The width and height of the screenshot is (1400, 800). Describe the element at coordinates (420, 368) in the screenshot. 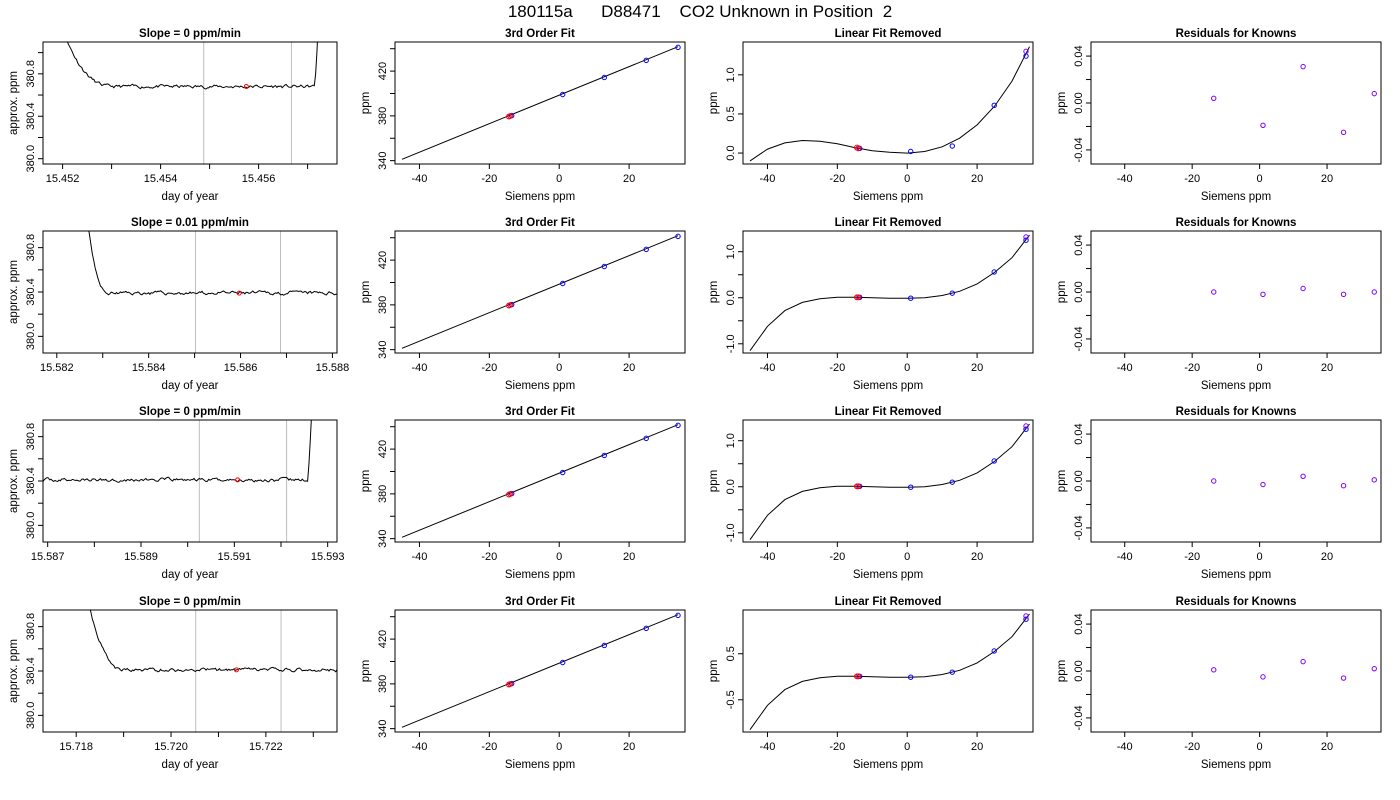

I see `x-tick-label: -40` at that location.